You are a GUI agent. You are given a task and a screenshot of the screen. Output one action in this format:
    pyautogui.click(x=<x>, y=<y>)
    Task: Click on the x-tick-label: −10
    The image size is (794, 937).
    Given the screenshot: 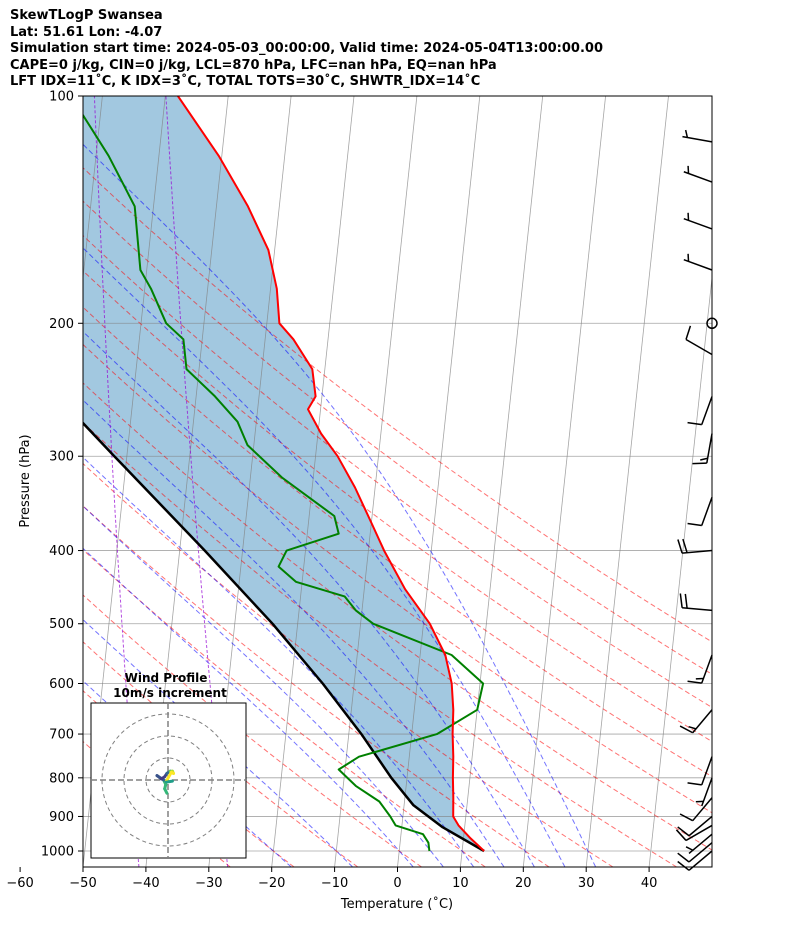 What is the action you would take?
    pyautogui.click(x=334, y=883)
    